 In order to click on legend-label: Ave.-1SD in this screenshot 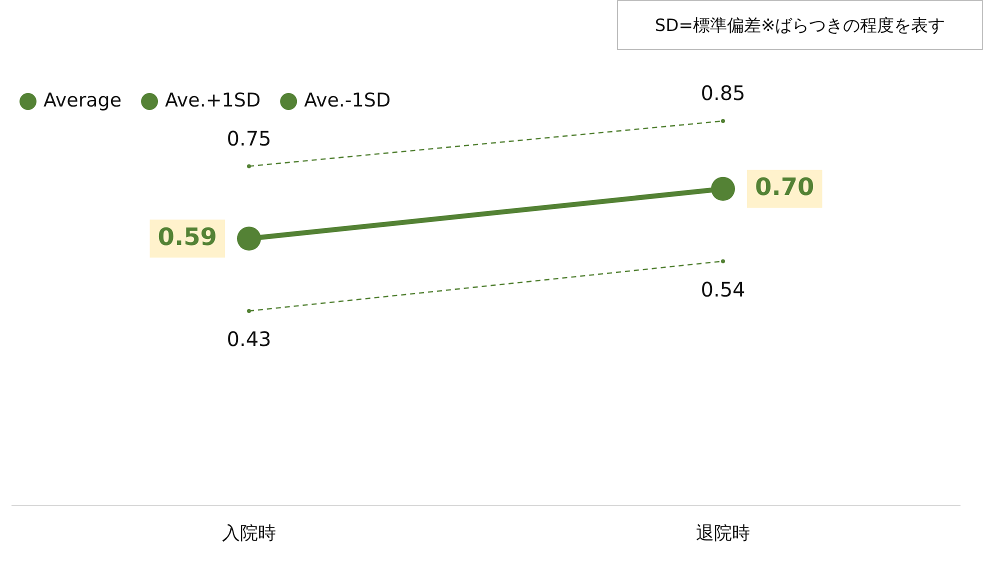, I will do `click(347, 100)`.